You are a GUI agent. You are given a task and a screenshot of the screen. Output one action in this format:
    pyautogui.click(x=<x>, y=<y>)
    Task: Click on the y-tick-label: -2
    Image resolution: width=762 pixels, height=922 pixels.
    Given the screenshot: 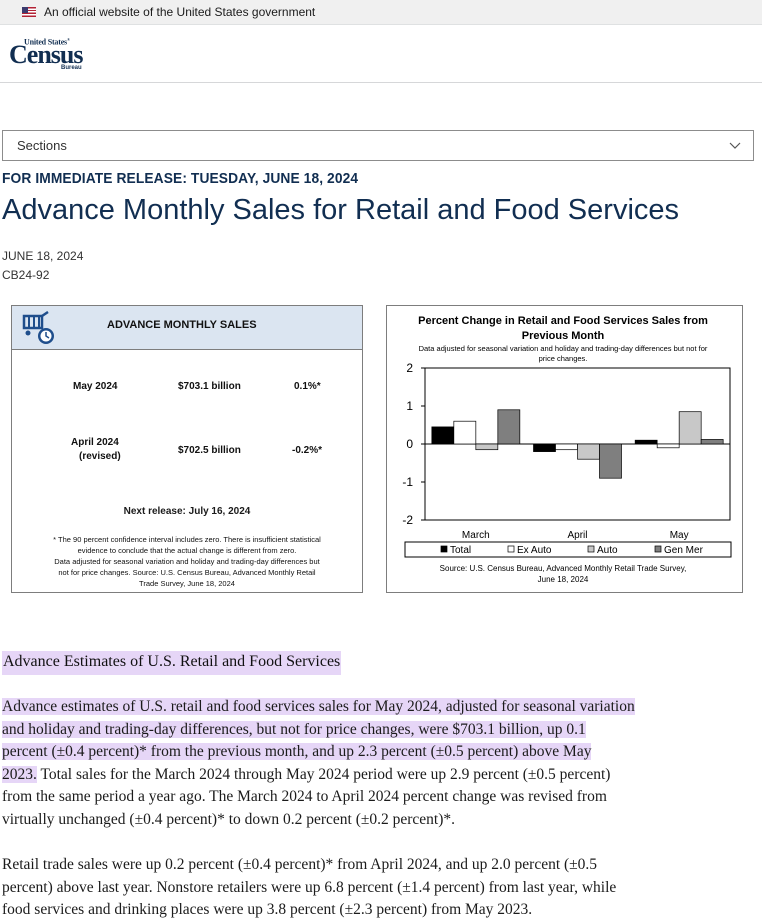 What is the action you would take?
    pyautogui.click(x=407, y=520)
    